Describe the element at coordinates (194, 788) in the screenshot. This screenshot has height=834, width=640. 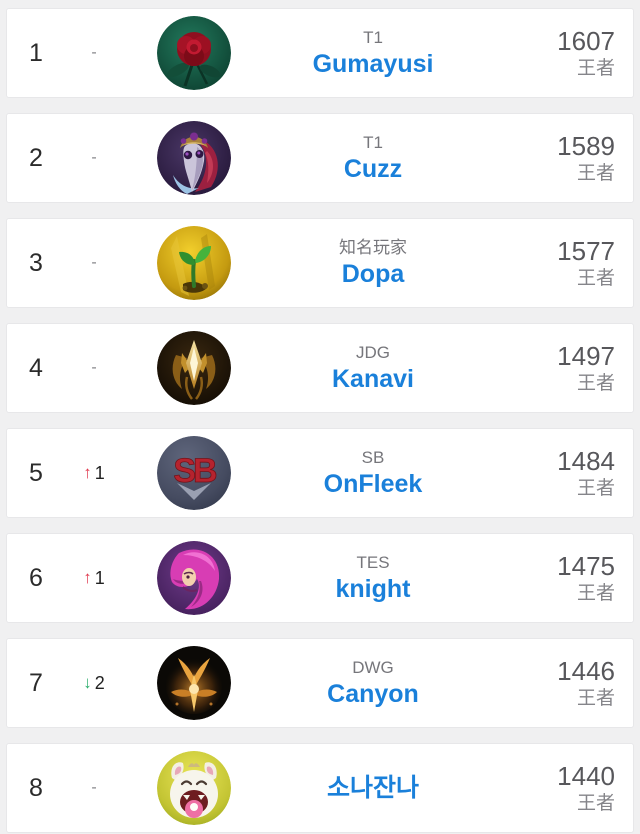
I see `avatar-poro-icon` at that location.